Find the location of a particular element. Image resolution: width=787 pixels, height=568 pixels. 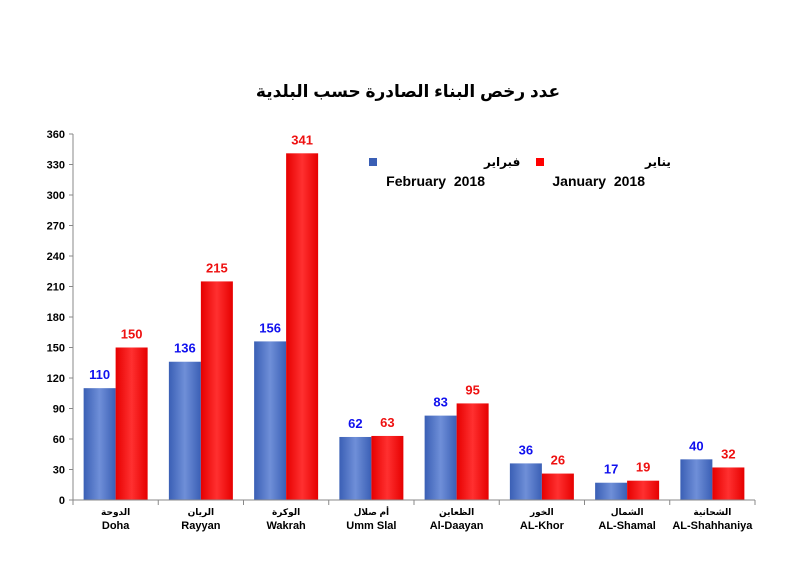

x-tick-label-ar: الظعاين is located at coordinates (456, 512).